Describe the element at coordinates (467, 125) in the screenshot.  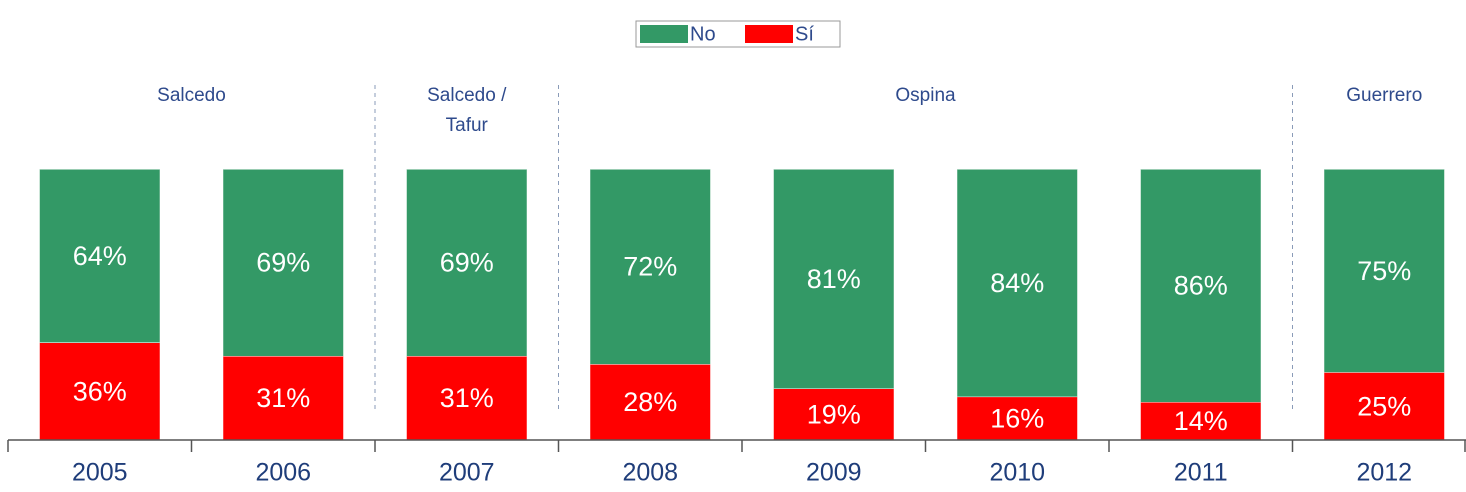
I see `group-label: Tafur` at that location.